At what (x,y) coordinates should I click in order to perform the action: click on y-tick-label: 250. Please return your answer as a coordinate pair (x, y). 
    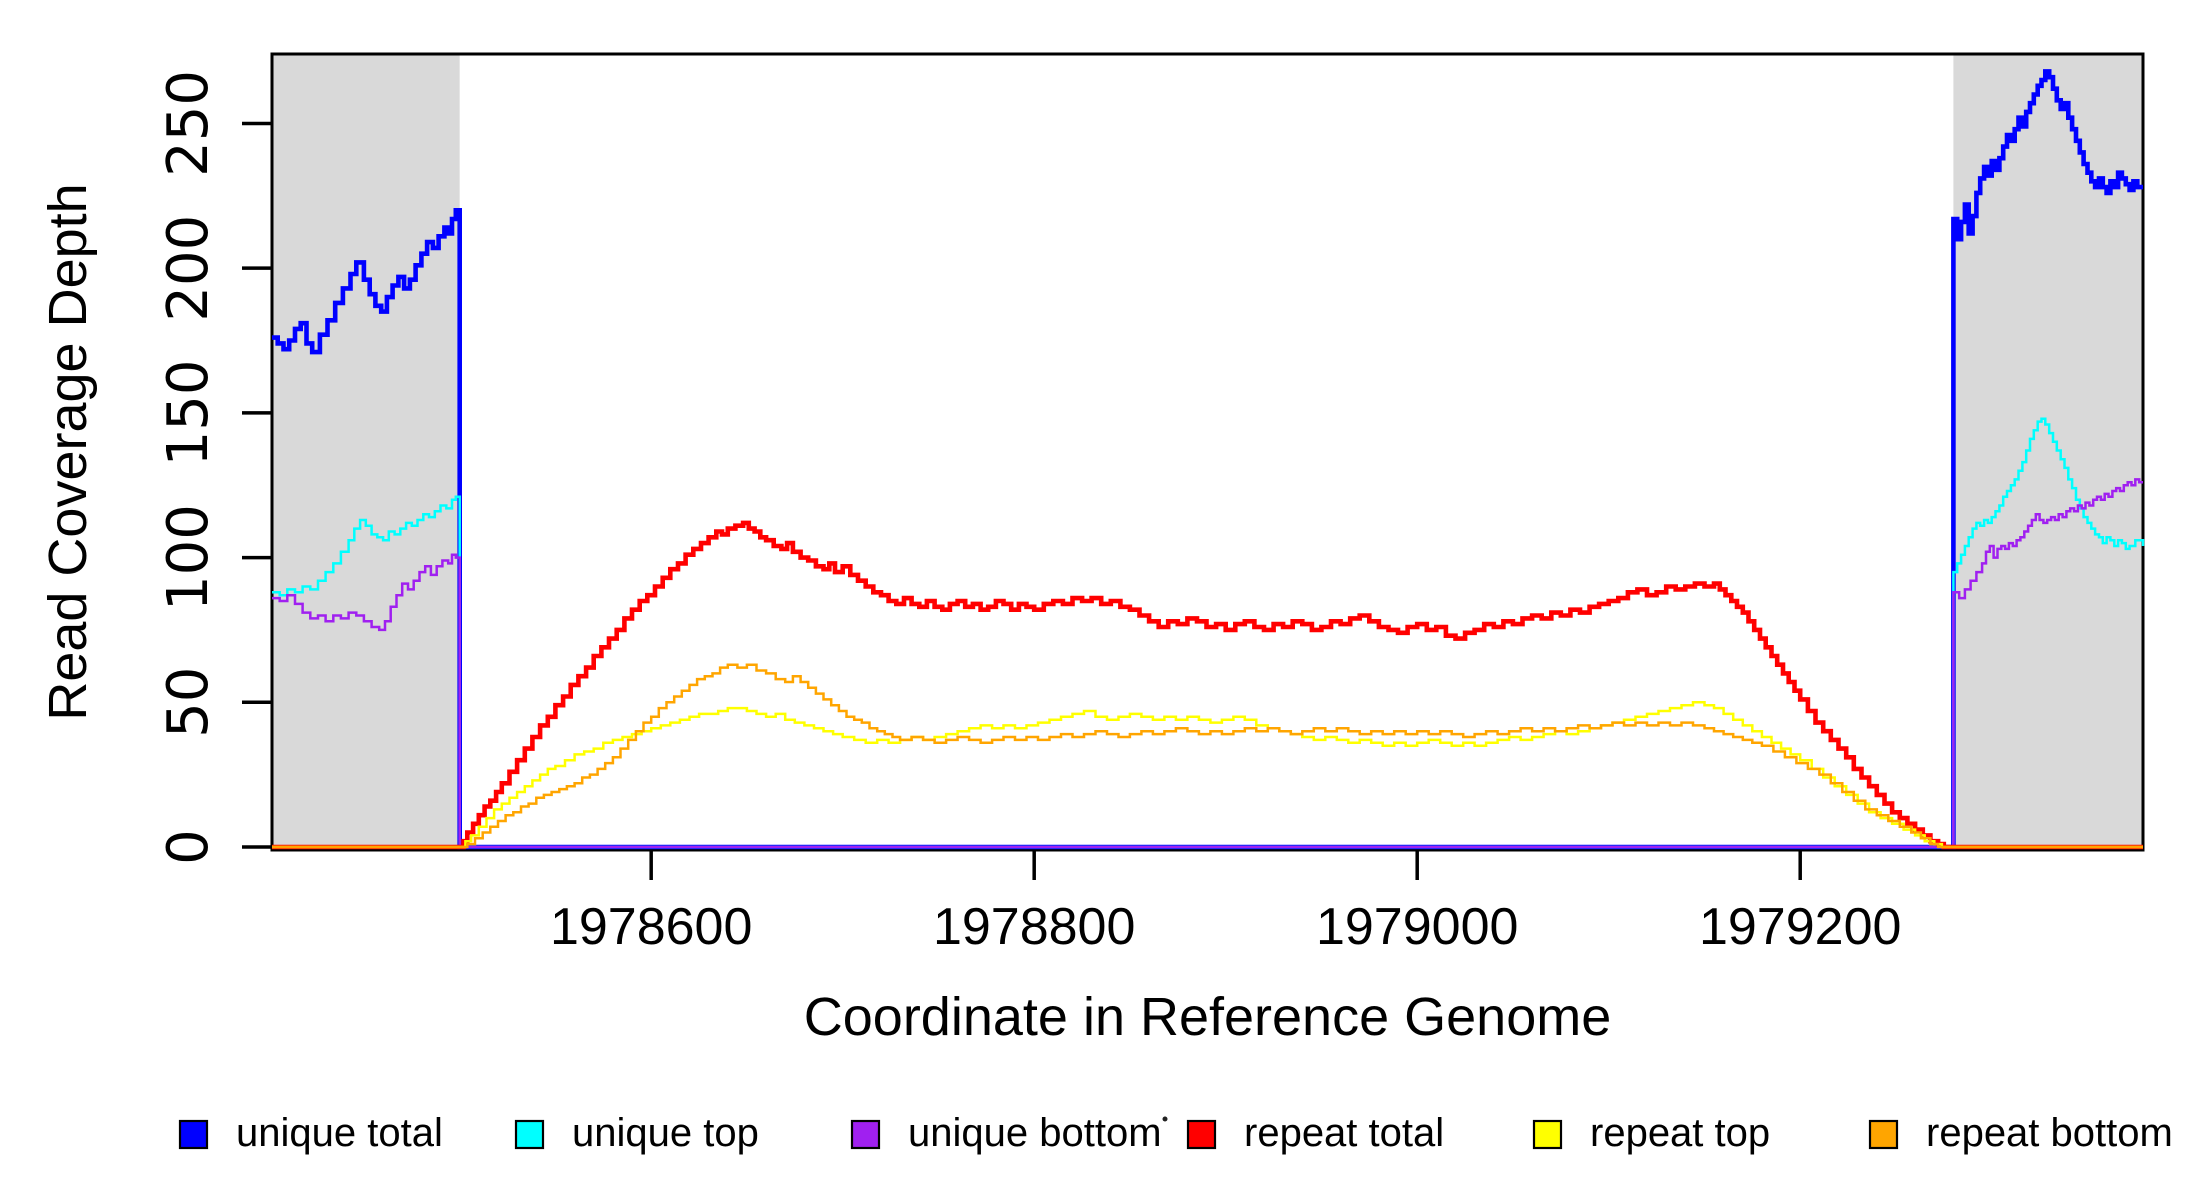
    Looking at the image, I should click on (188, 123).